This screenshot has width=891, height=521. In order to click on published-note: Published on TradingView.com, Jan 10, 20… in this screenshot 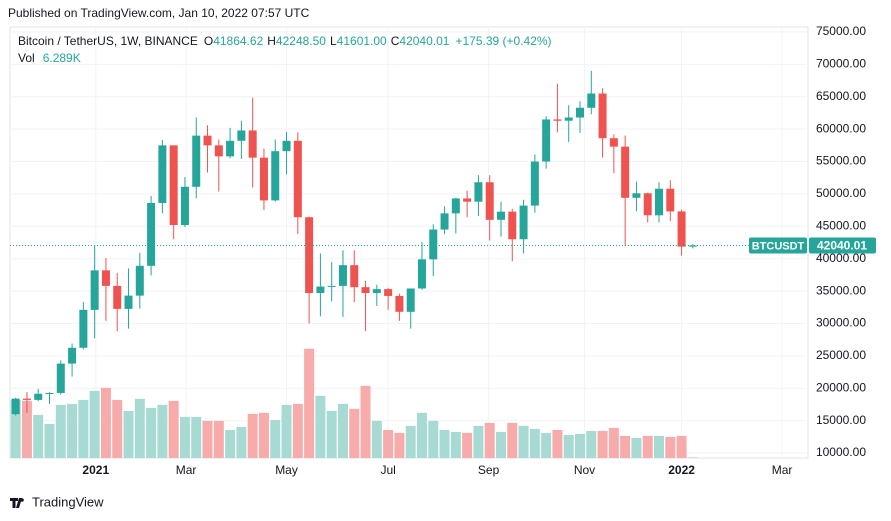, I will do `click(159, 13)`.